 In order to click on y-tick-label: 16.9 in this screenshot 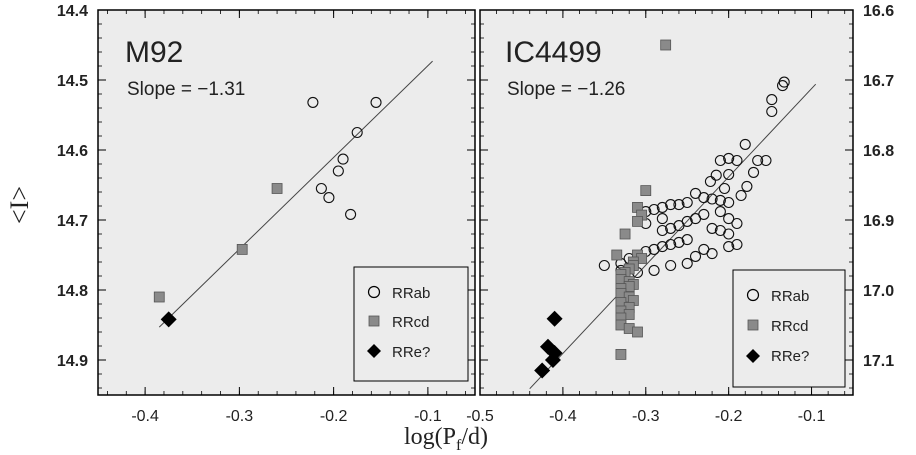, I will do `click(878, 221)`.